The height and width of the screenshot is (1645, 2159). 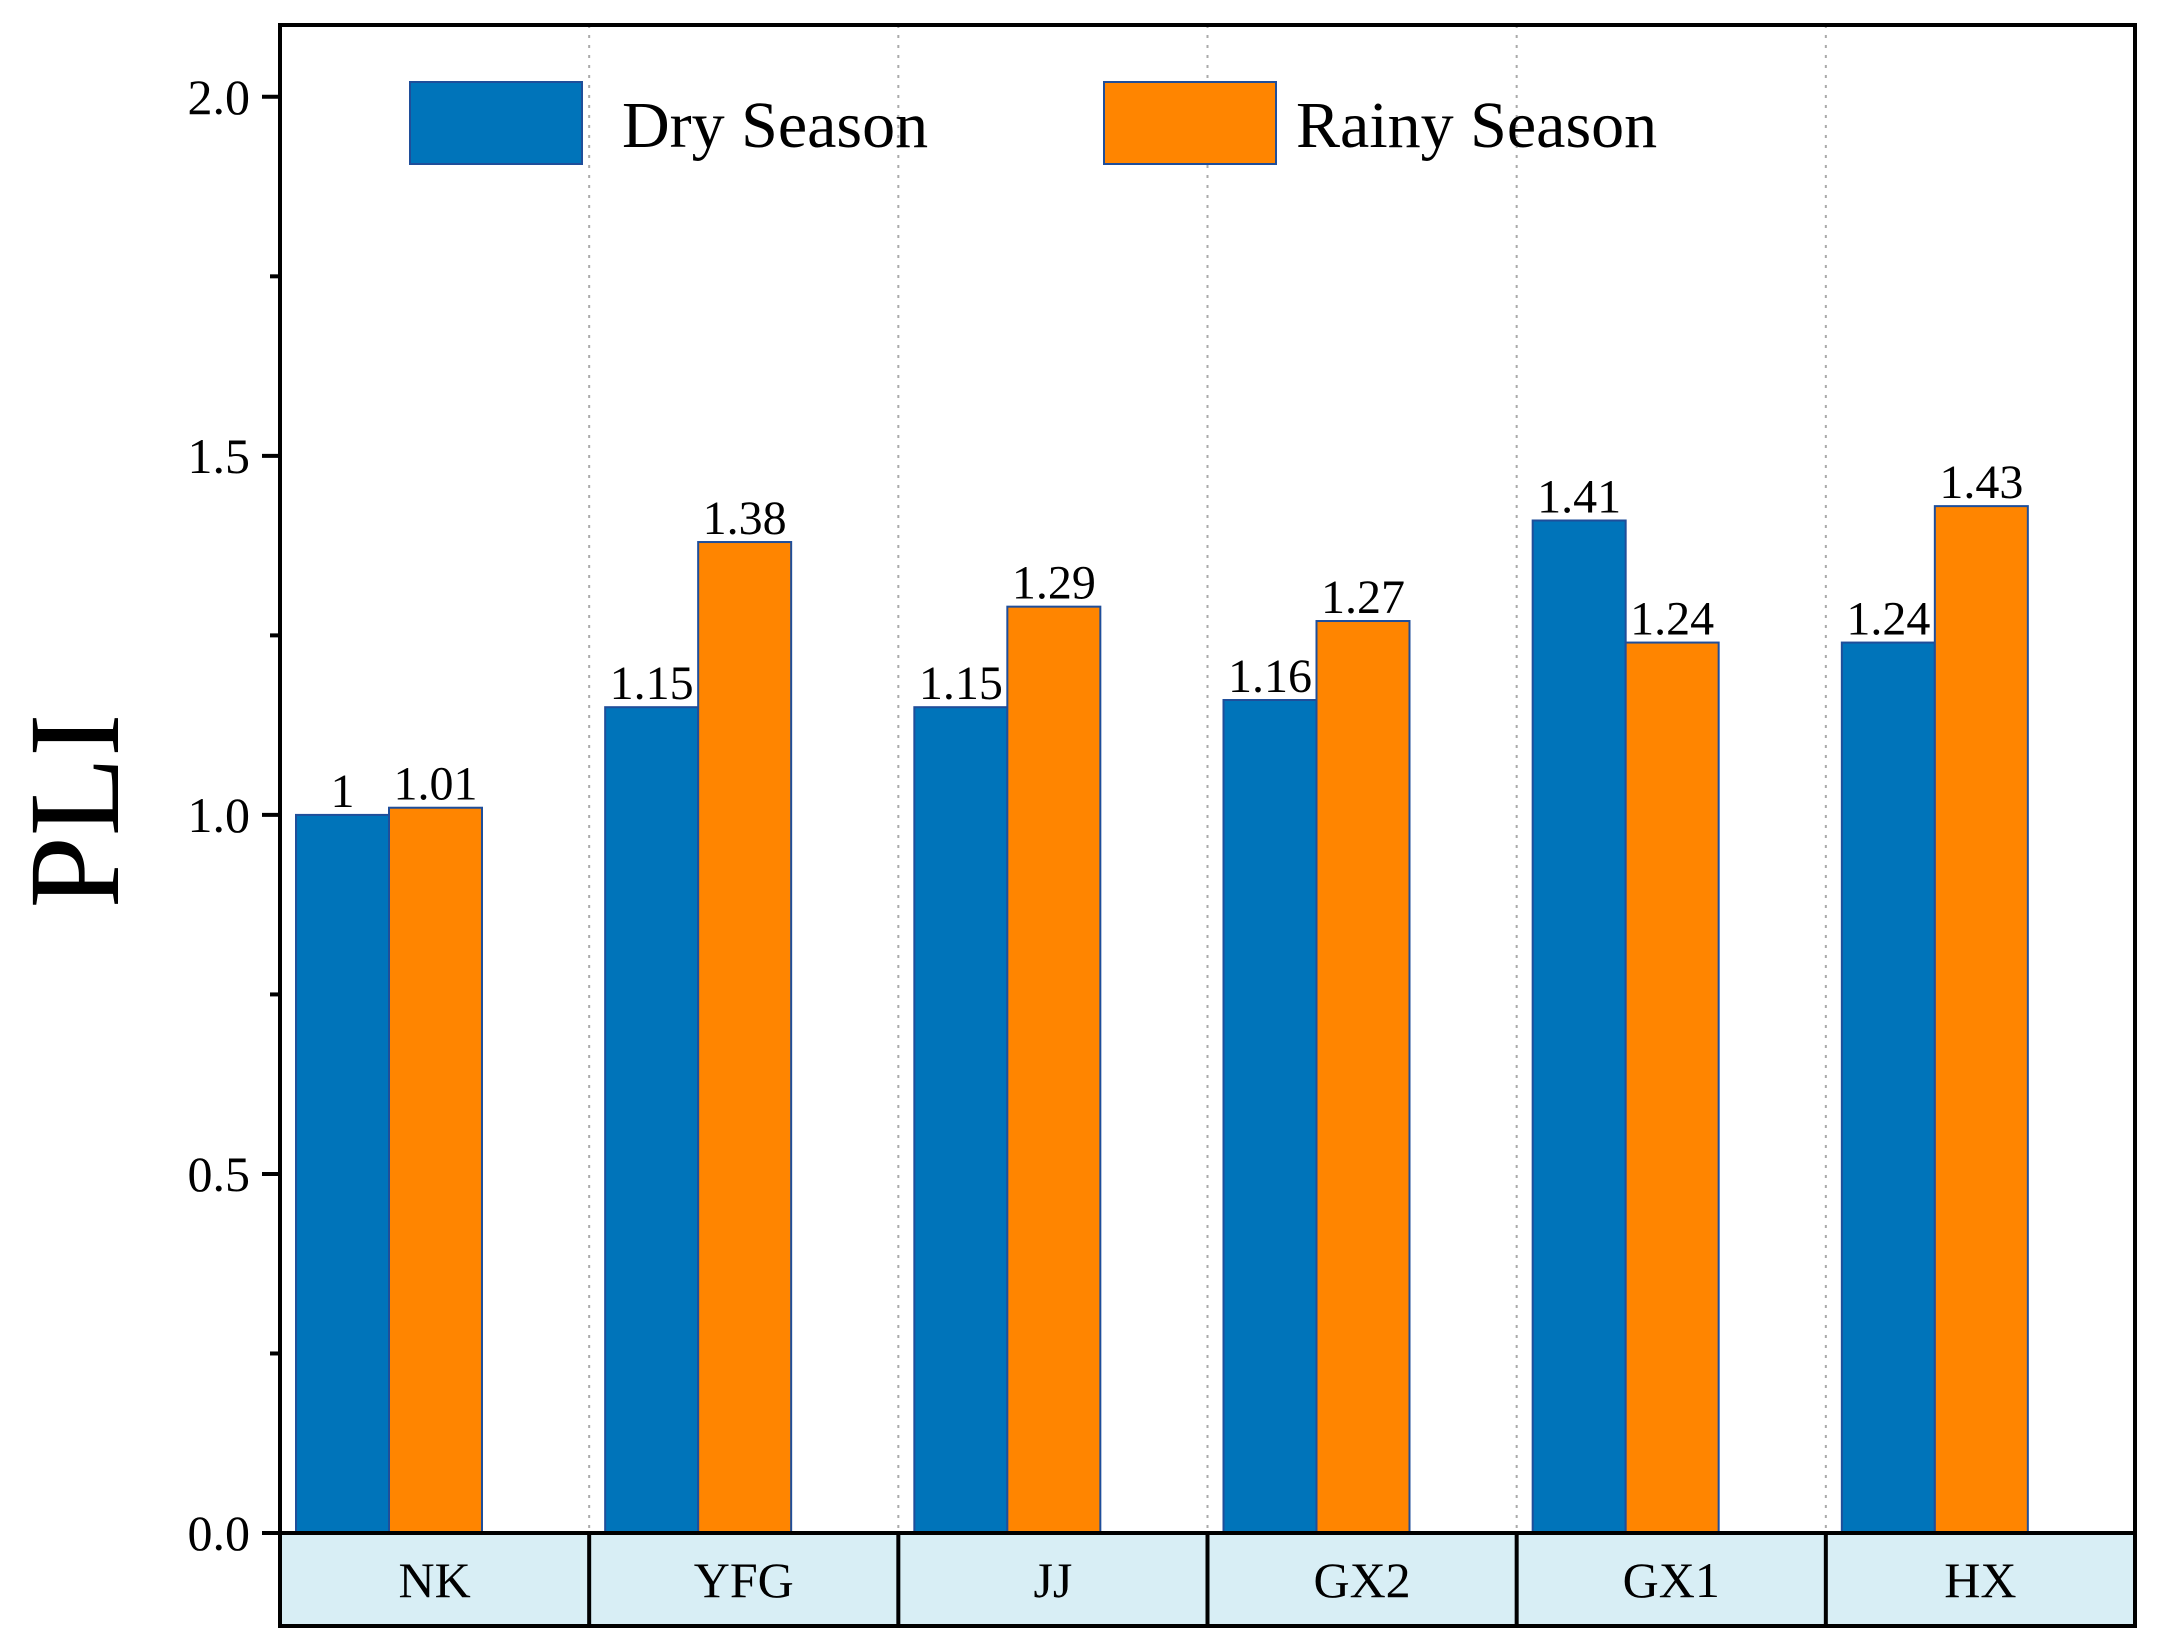 What do you see at coordinates (745, 1037) in the screenshot?
I see `bar-rainy-yfg` at bounding box center [745, 1037].